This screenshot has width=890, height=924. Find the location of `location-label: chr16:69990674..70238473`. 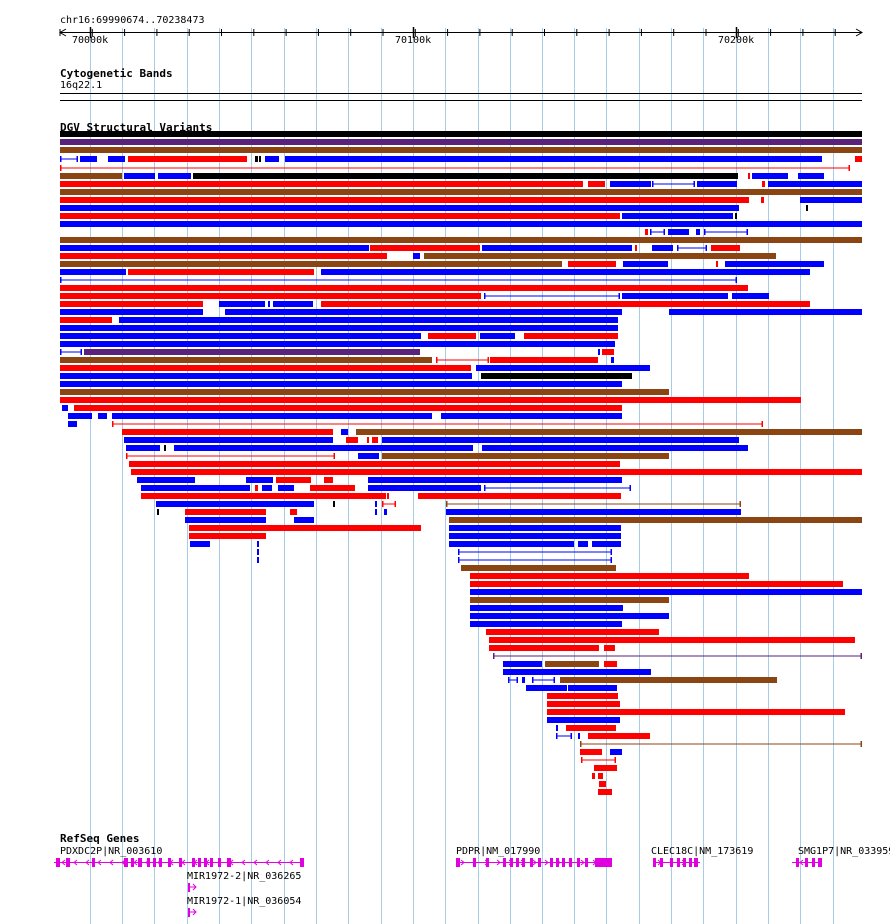

location-label: chr16:69990674..70238473 is located at coordinates (132, 20).